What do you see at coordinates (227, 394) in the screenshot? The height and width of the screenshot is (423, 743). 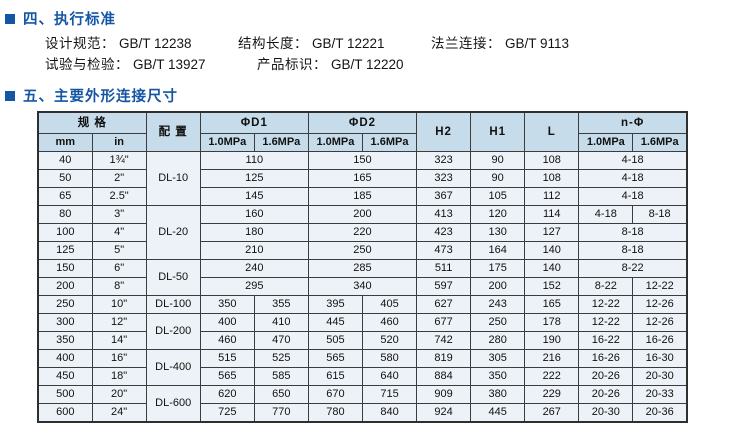 I see `table-cell: 620` at bounding box center [227, 394].